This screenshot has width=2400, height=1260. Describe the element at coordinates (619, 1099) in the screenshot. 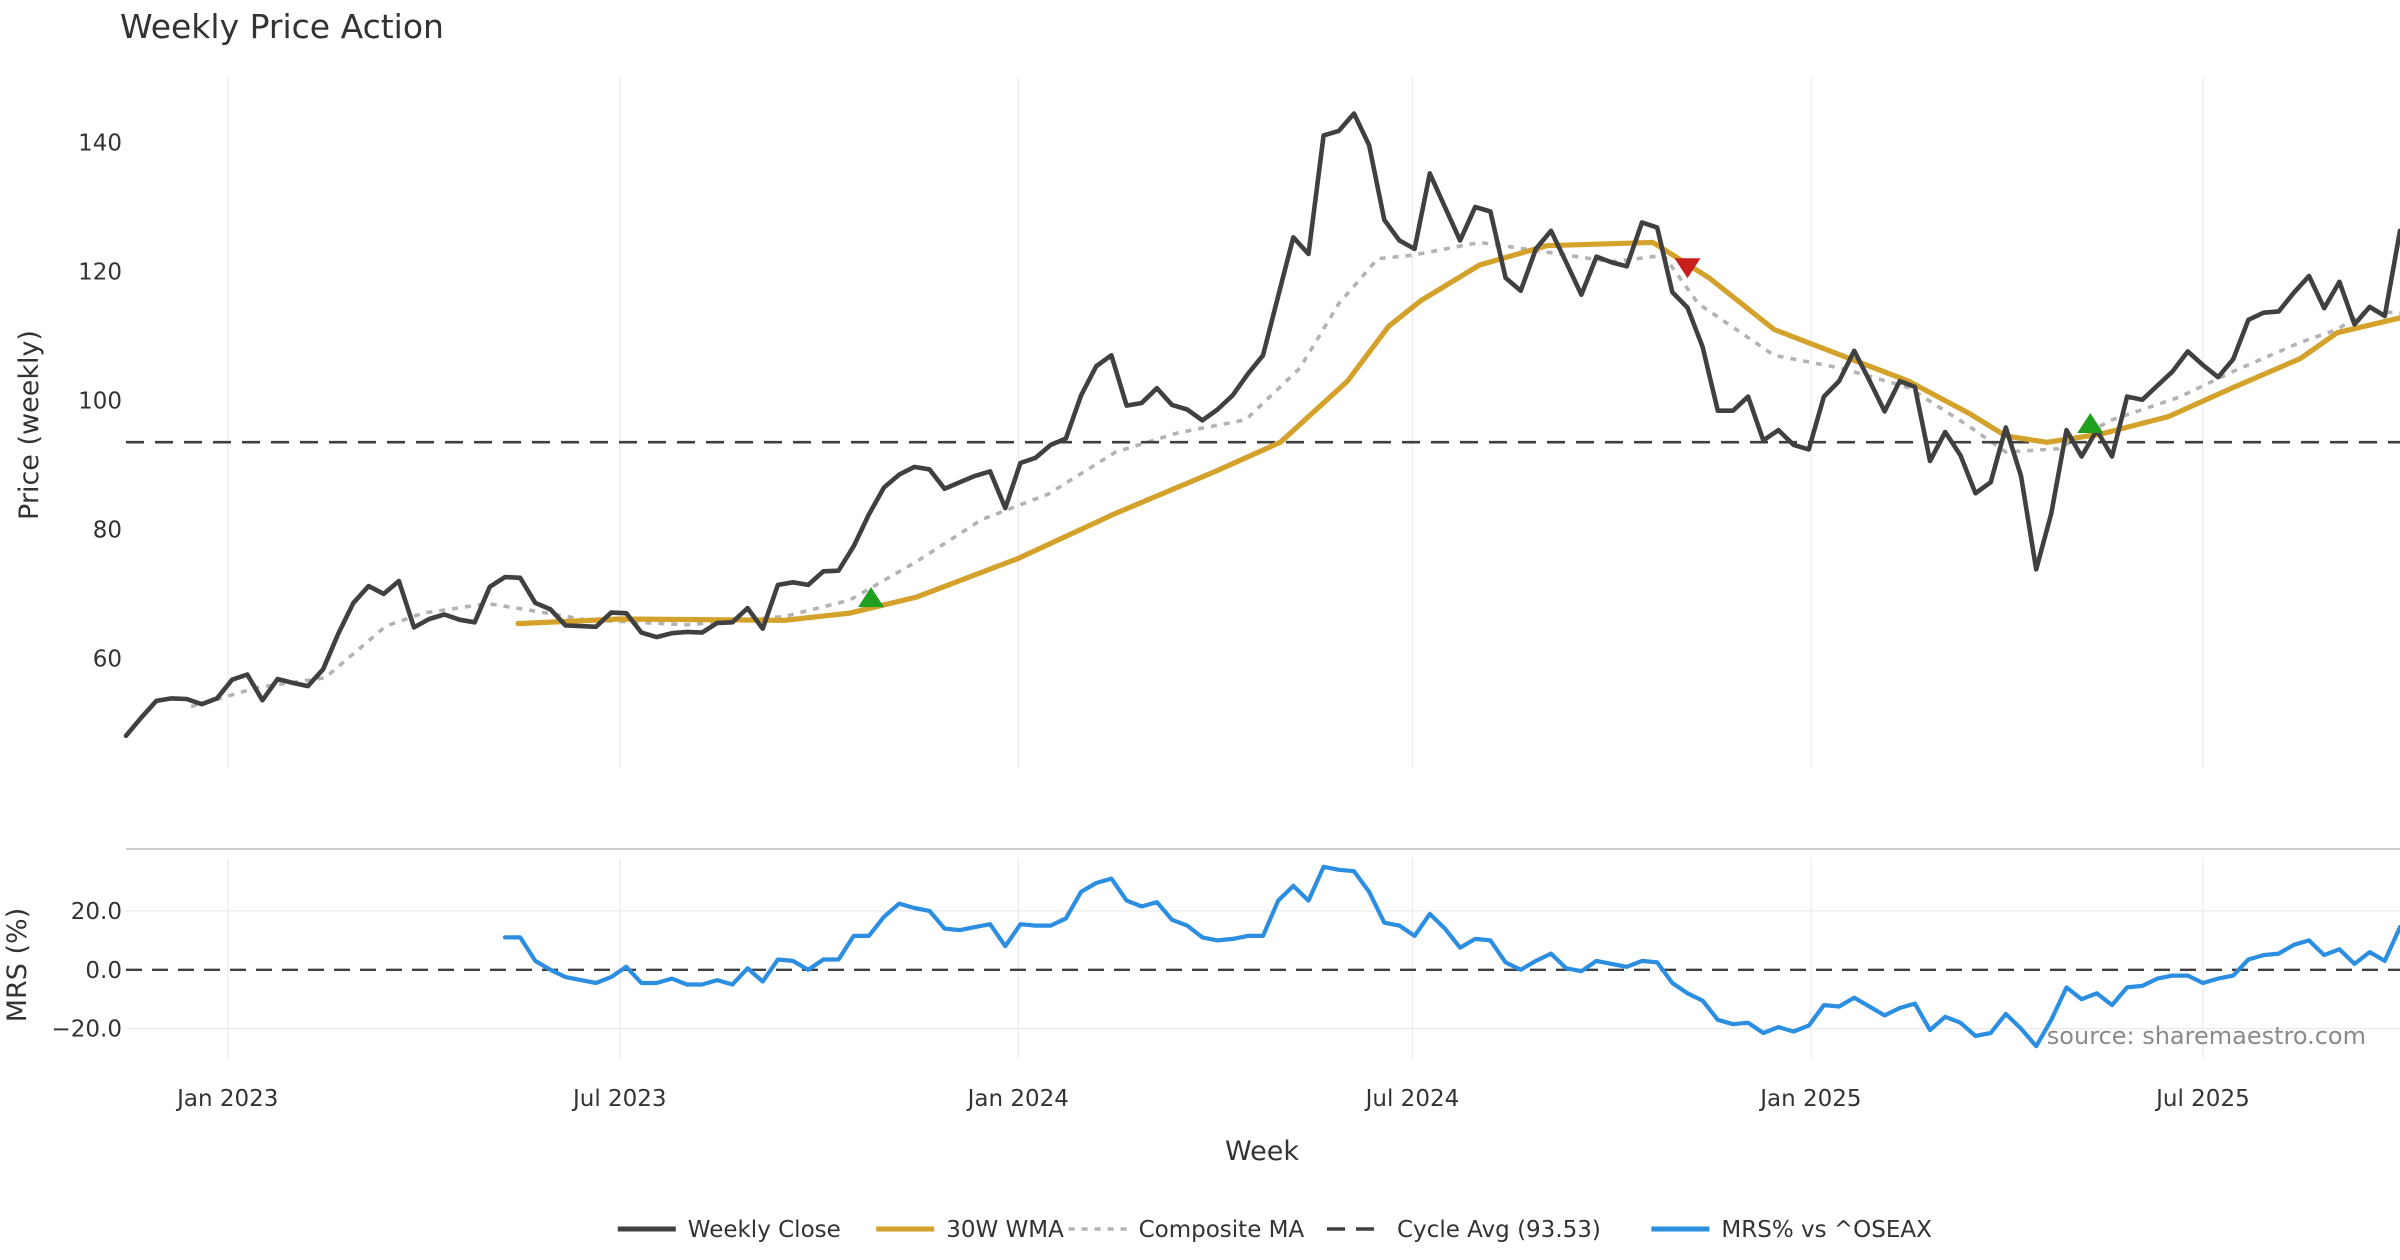

I see `x-tick-label: Jul 2023` at that location.